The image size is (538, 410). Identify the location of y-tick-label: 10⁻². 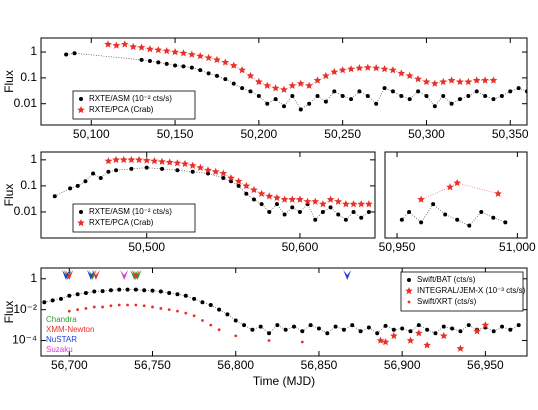
(25, 309).